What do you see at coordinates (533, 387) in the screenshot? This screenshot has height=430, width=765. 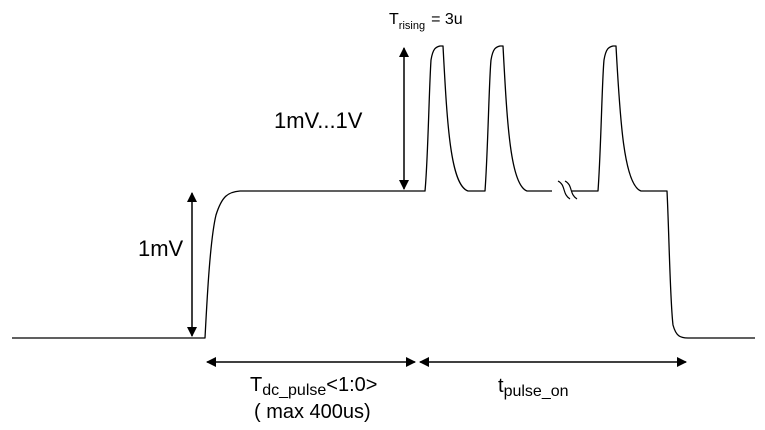 I see `tpulse-on-label: tpulse_on` at bounding box center [533, 387].